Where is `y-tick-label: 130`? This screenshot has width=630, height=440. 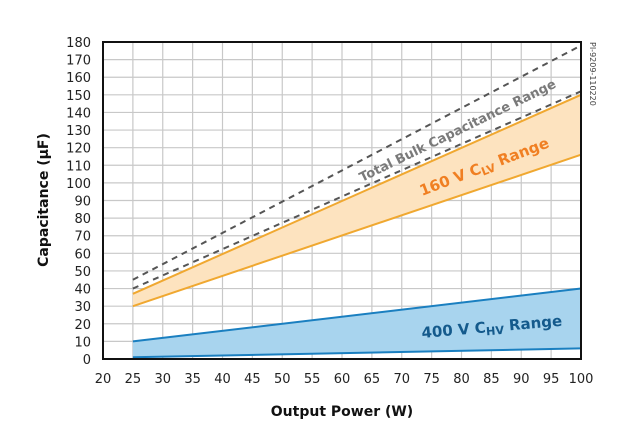 y-tick-label: 130 is located at coordinates (78, 131).